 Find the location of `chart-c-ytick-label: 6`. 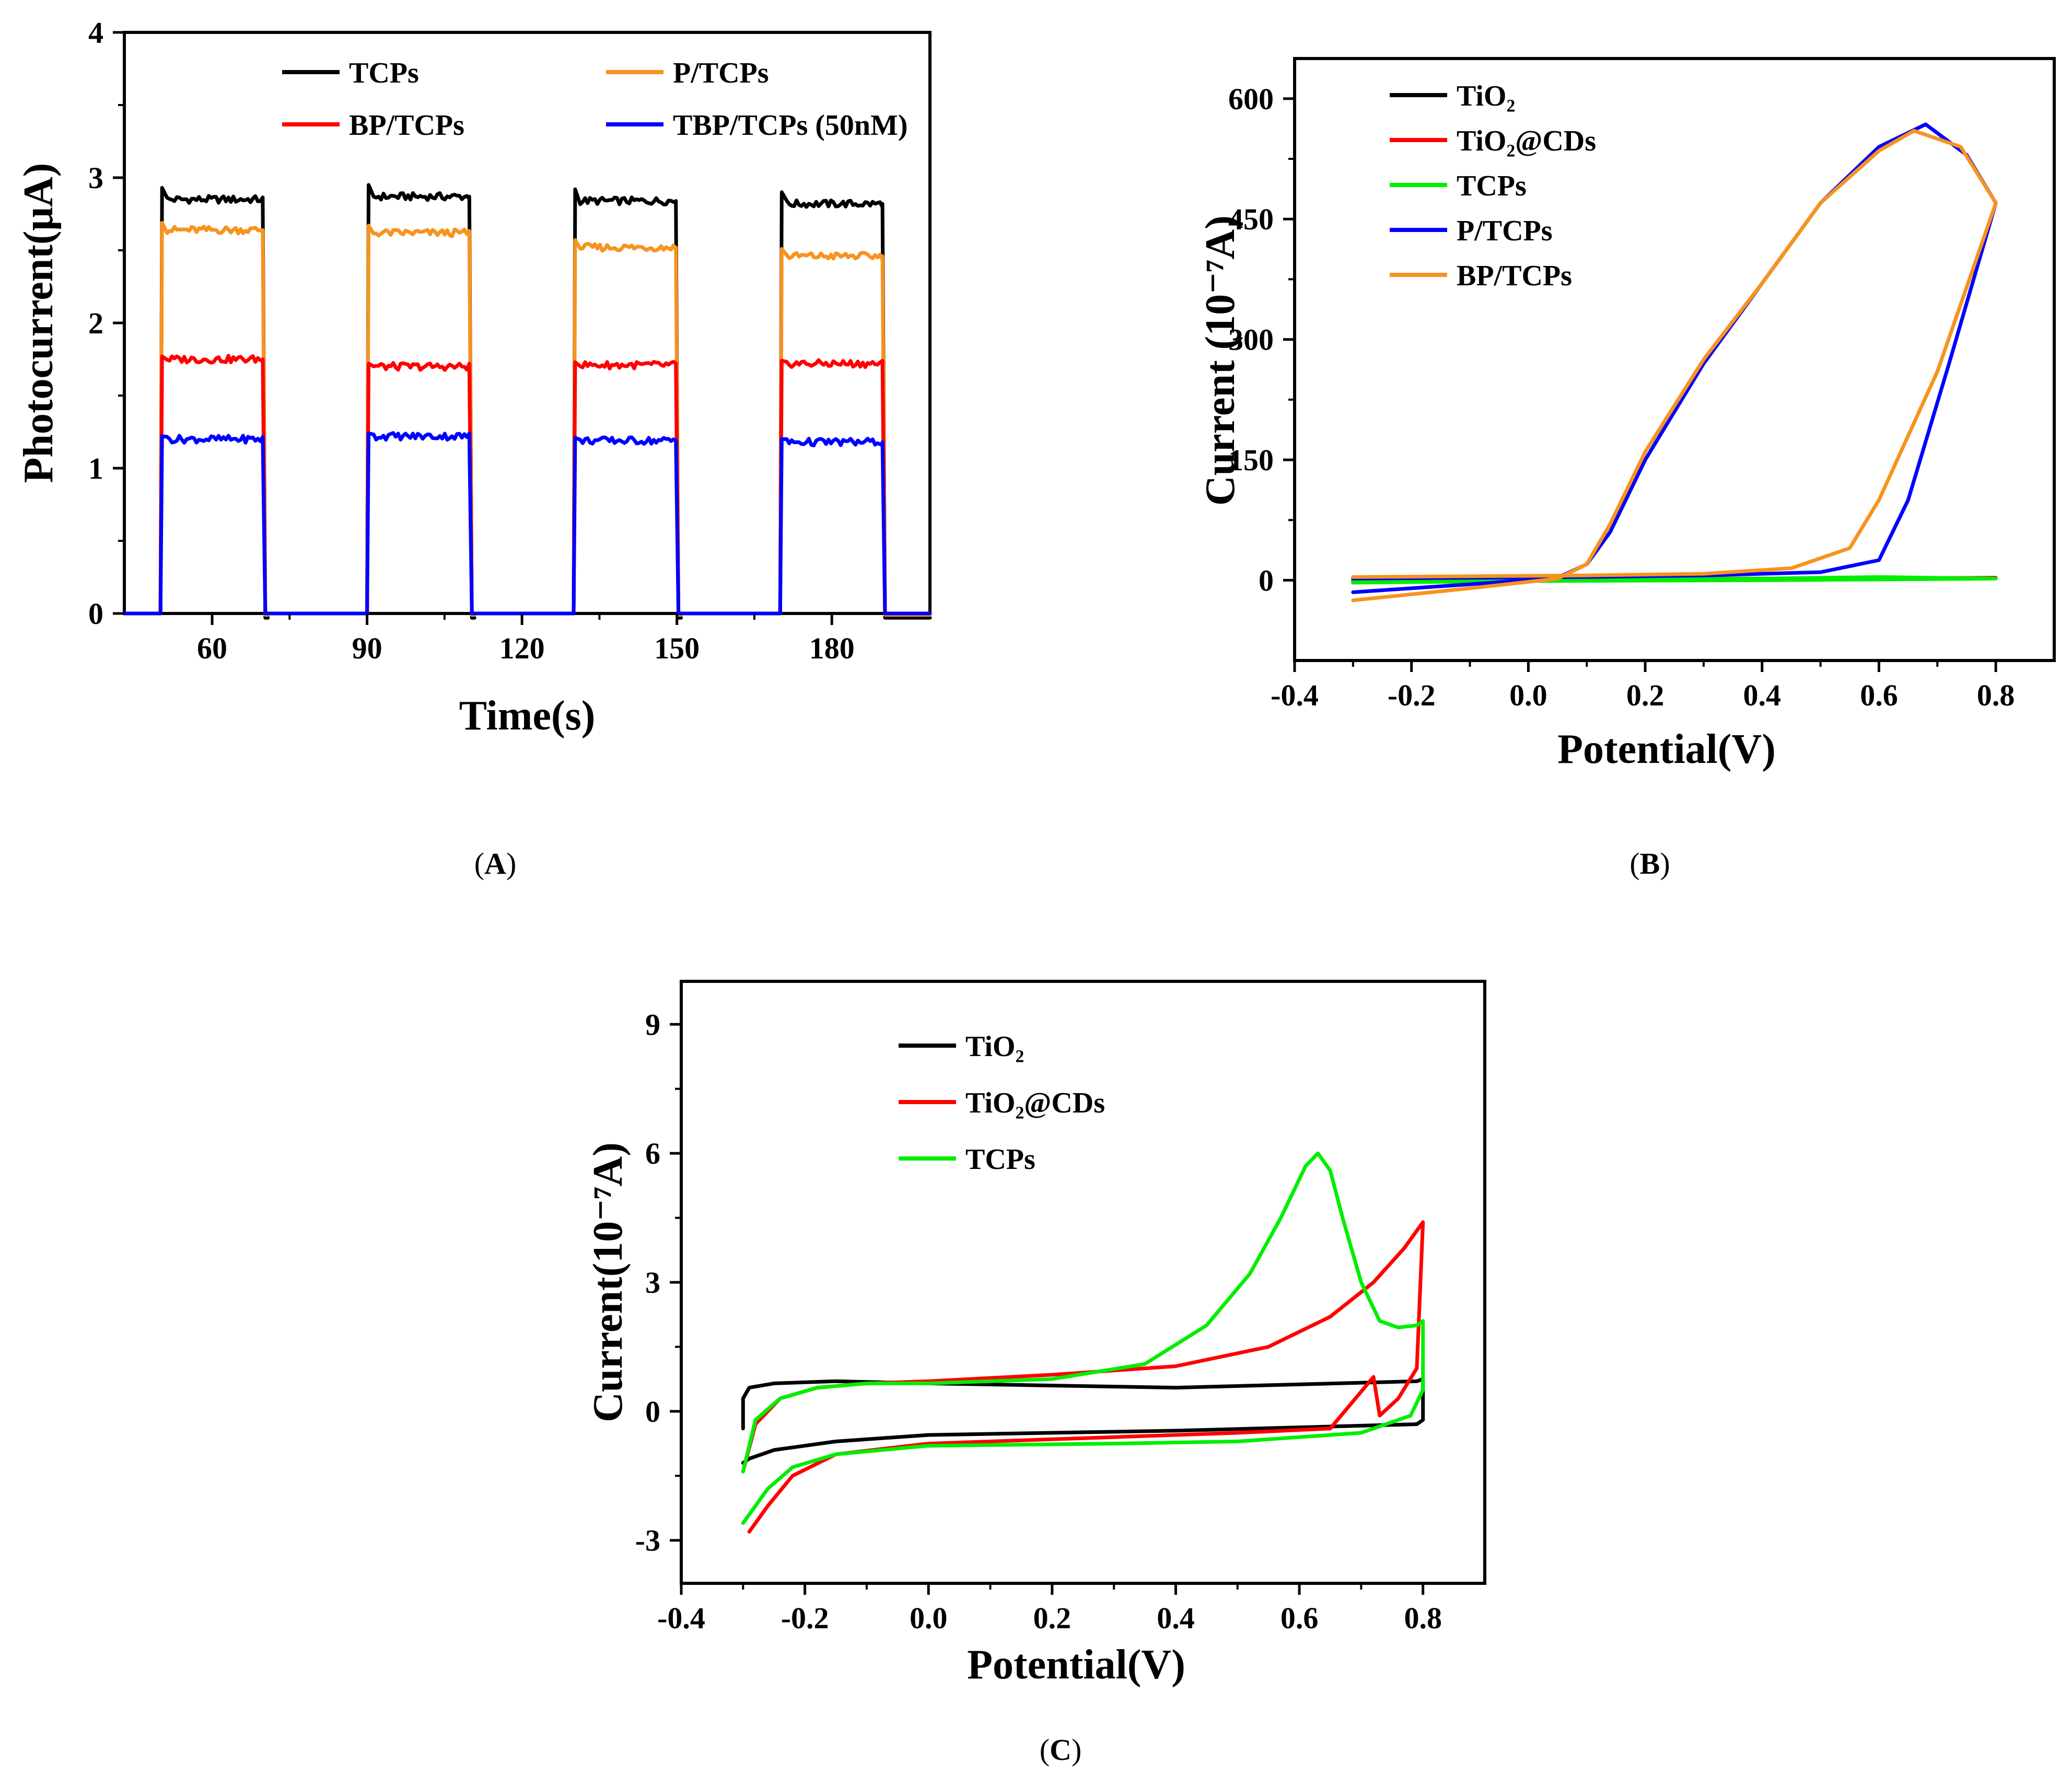

chart-c-ytick-label: 6 is located at coordinates (652, 1154).